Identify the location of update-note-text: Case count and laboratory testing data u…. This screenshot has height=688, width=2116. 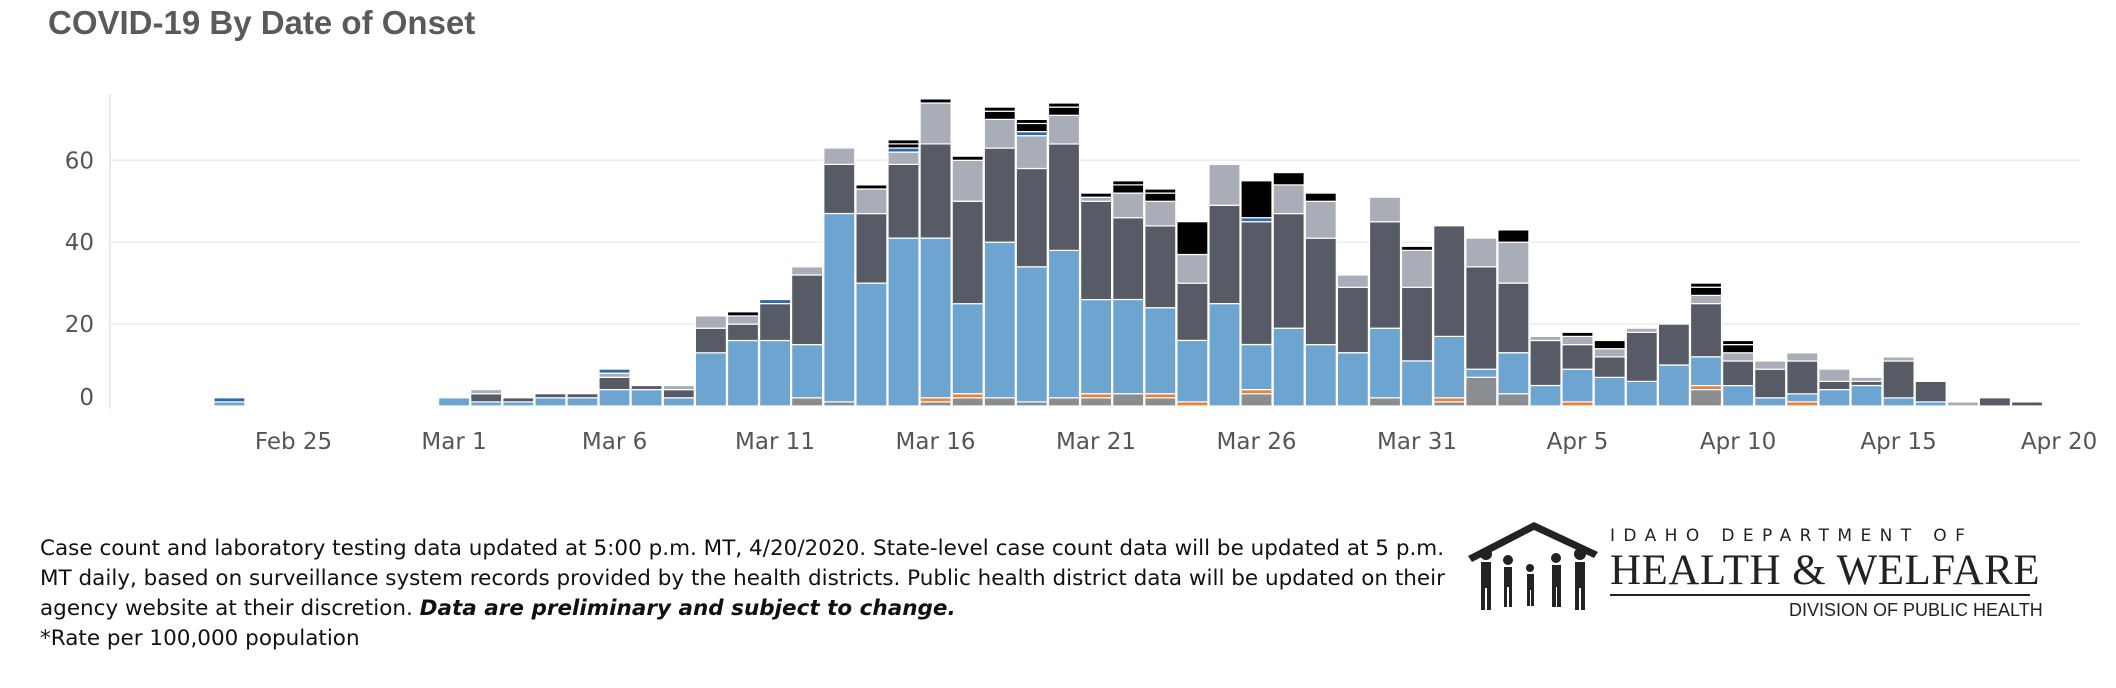
(742, 578).